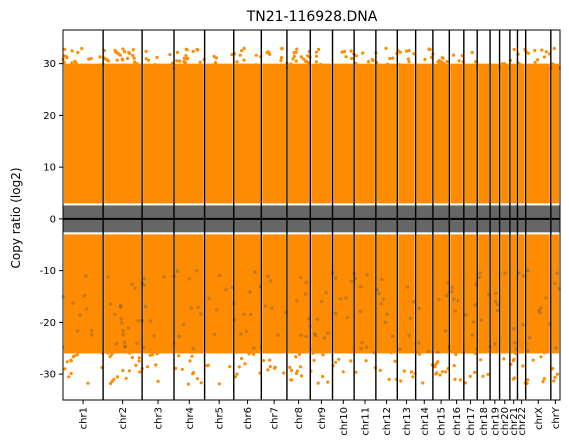 Image resolution: width=569 pixels, height=448 pixels. What do you see at coordinates (521, 133) in the screenshot?
I see `segment-band-upper-chr22` at bounding box center [521, 133].